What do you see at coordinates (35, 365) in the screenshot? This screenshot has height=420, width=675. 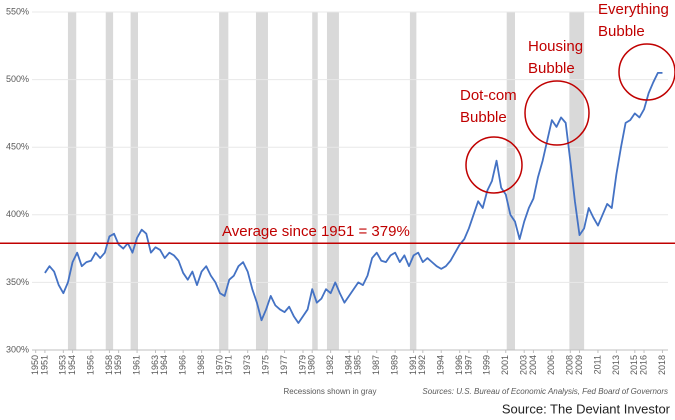 I see `x-tick-label: 1950` at bounding box center [35, 365].